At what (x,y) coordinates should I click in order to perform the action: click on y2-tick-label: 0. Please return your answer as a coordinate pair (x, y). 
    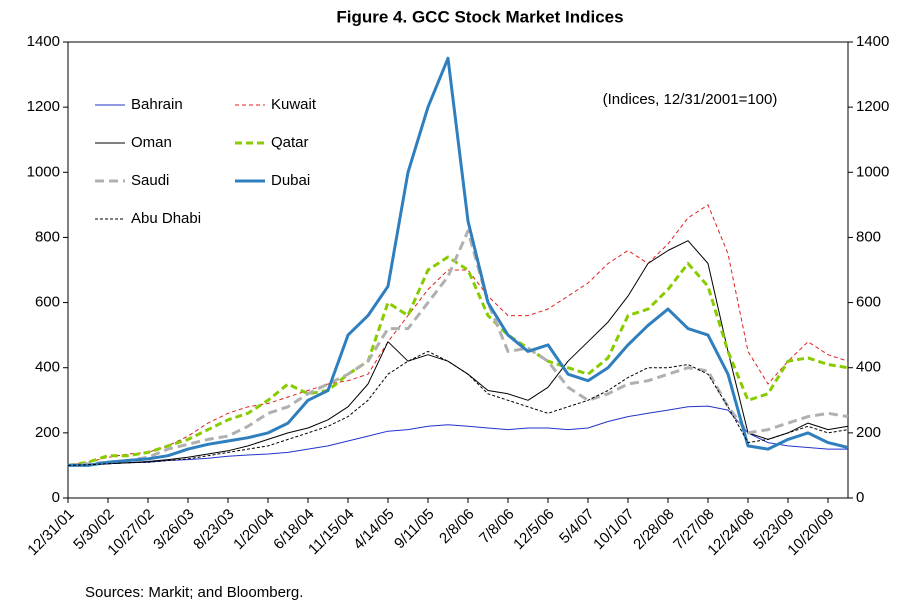
    Looking at the image, I should click on (860, 497).